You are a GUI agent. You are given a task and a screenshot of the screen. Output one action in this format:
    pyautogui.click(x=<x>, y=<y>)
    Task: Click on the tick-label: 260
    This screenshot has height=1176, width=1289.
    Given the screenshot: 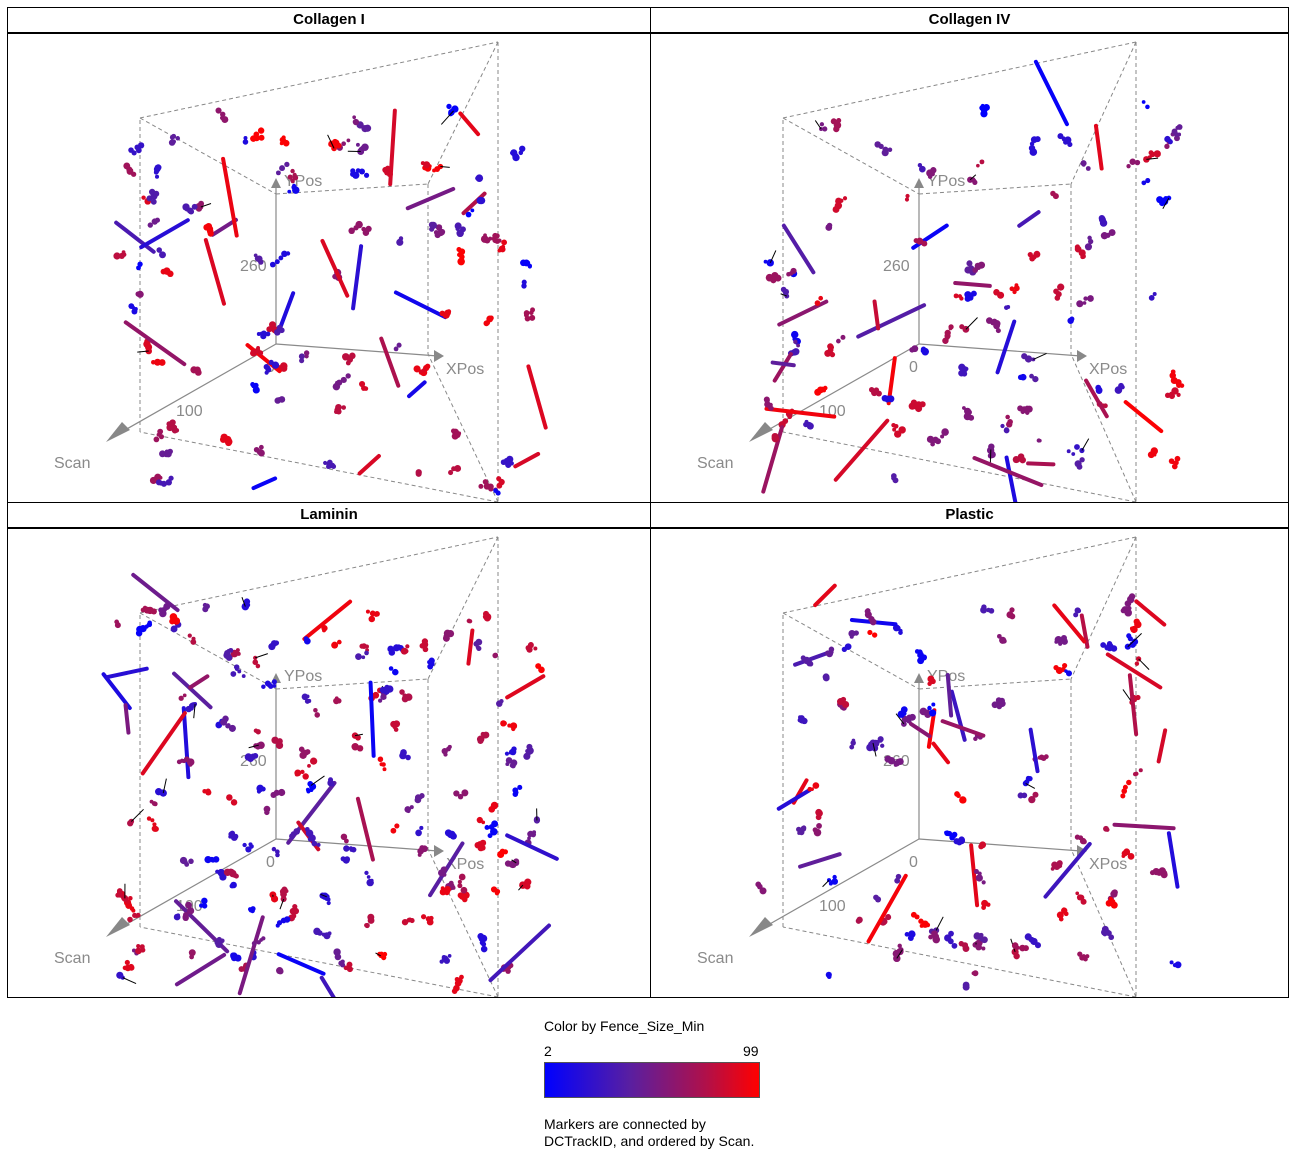 What is the action you would take?
    pyautogui.click(x=896, y=266)
    